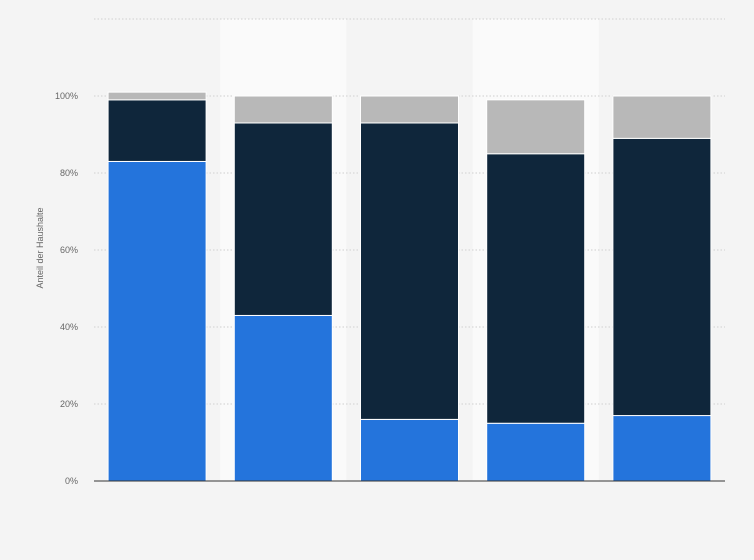 This screenshot has width=754, height=560. What do you see at coordinates (66, 96) in the screenshot?
I see `y-tick-label: 100%` at bounding box center [66, 96].